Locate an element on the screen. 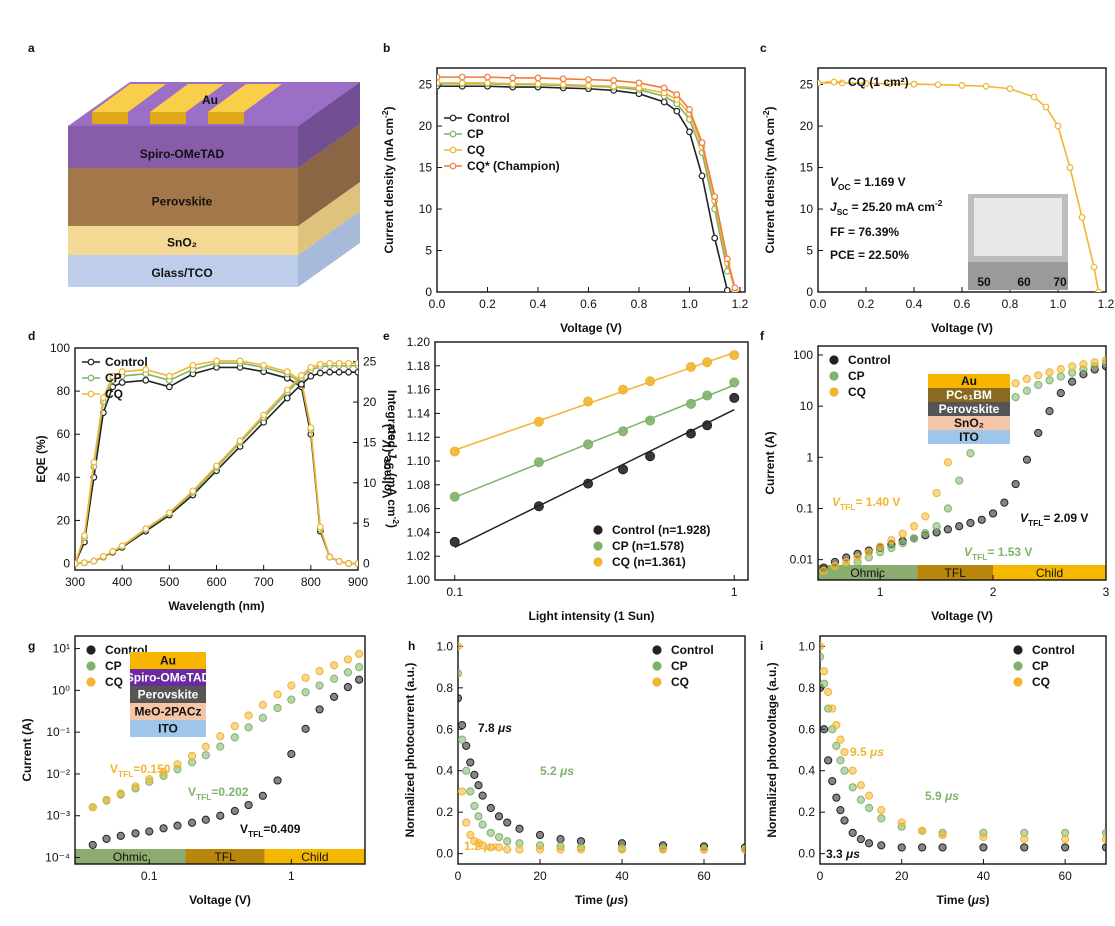  x-tick-label: 900 is located at coordinates (358, 582).